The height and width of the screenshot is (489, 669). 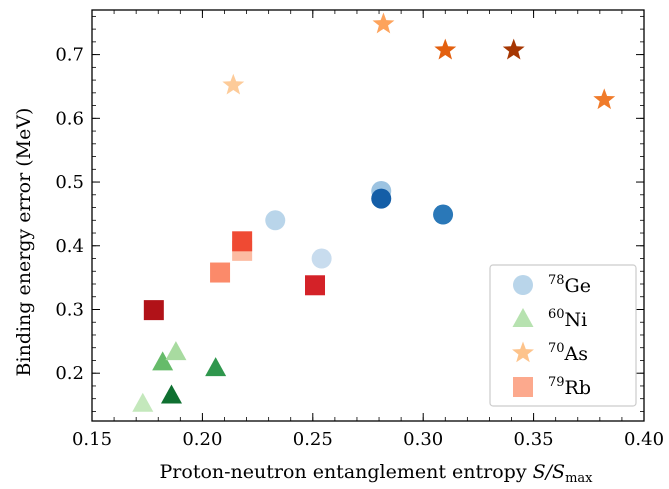 I want to click on y-tick-label: 0.7, so click(x=69, y=55).